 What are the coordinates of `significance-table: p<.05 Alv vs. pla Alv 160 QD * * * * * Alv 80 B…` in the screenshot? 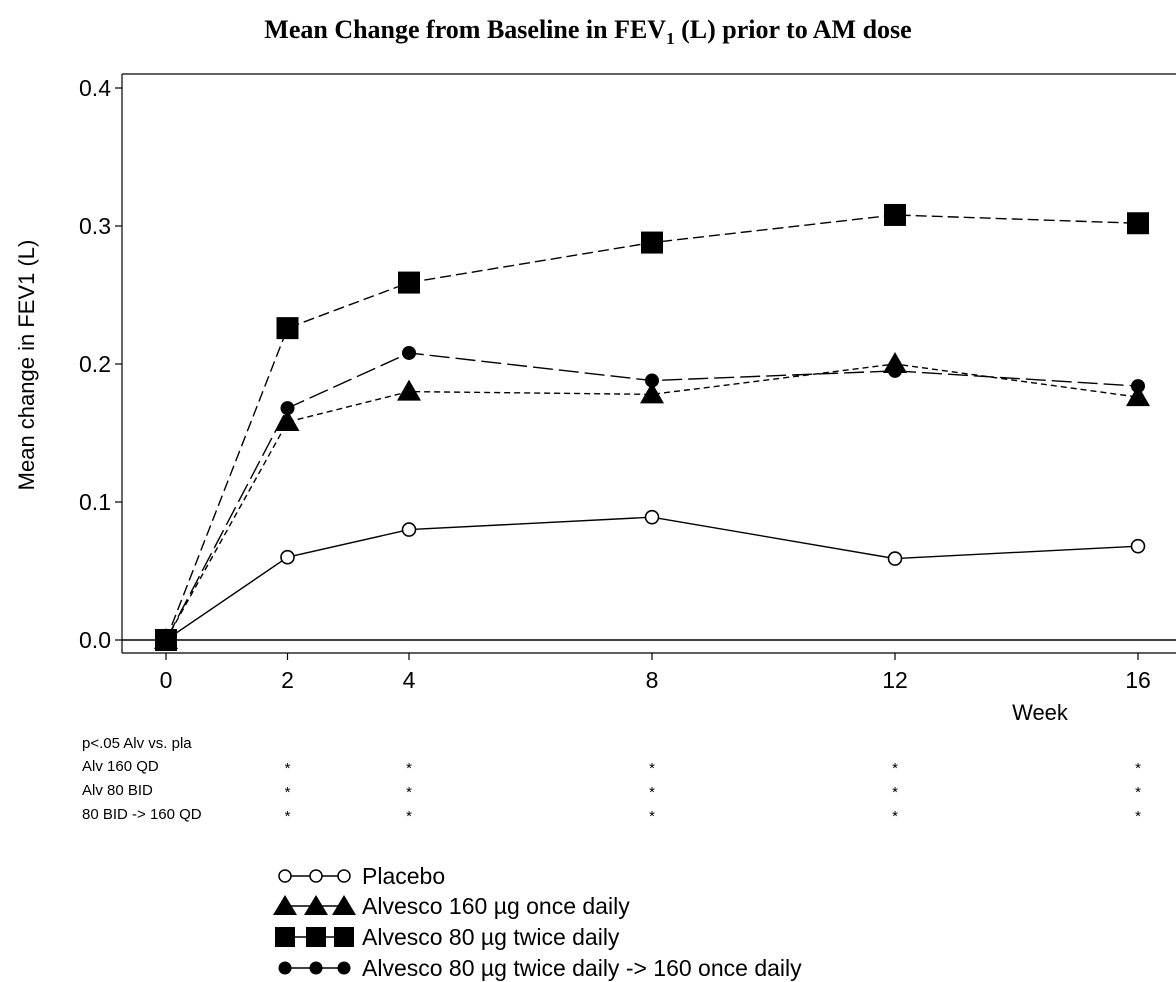 It's located at (611, 780).